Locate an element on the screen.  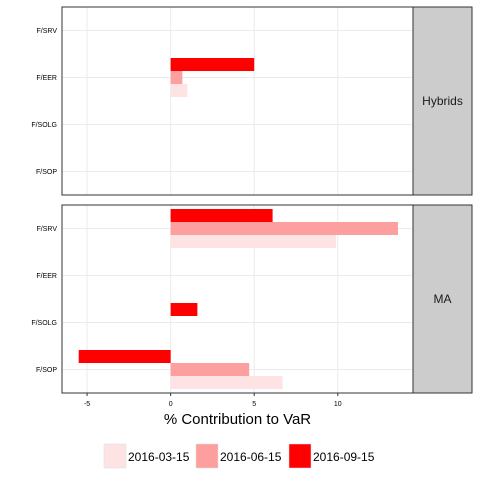
legend-label: 2016-03-15 is located at coordinates (159, 457).